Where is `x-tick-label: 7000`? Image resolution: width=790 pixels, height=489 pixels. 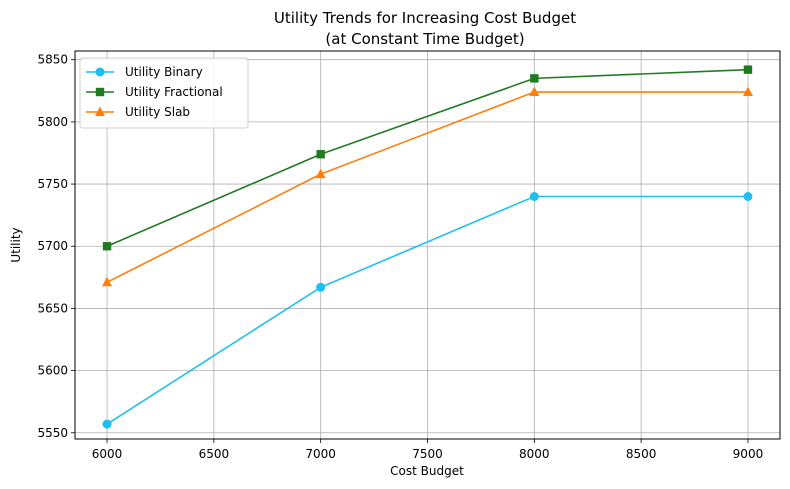
x-tick-label: 7000 is located at coordinates (320, 454).